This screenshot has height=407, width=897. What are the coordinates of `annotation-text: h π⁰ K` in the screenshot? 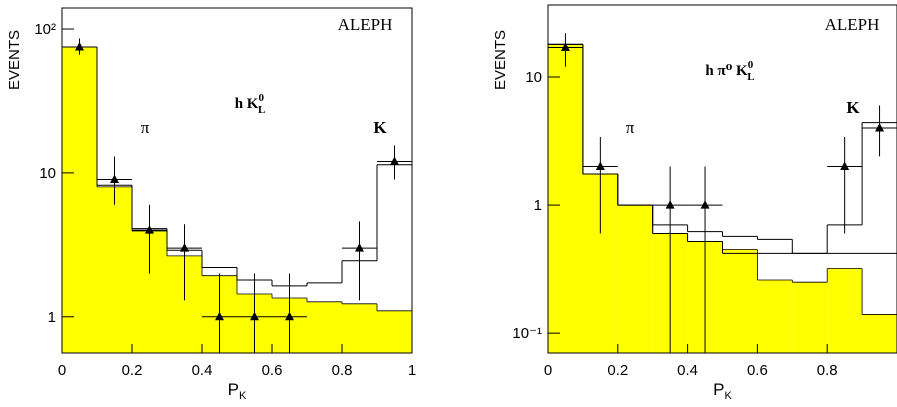 It's located at (726, 71).